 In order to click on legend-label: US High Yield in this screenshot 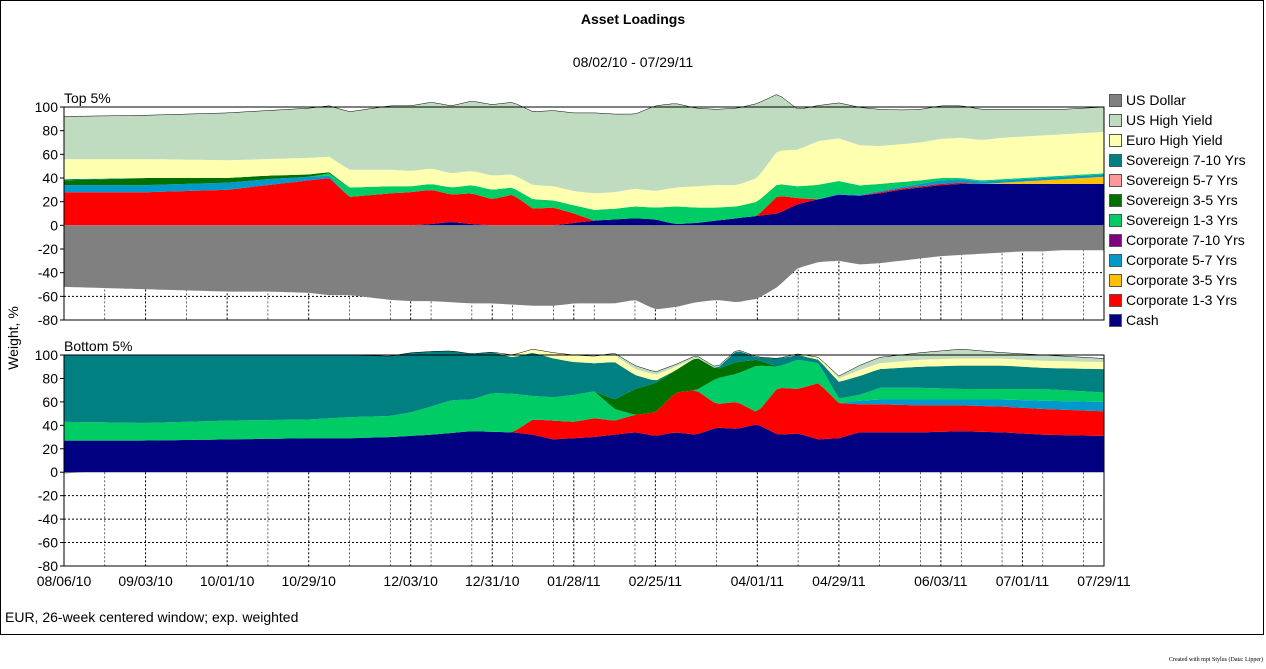, I will do `click(1169, 120)`.